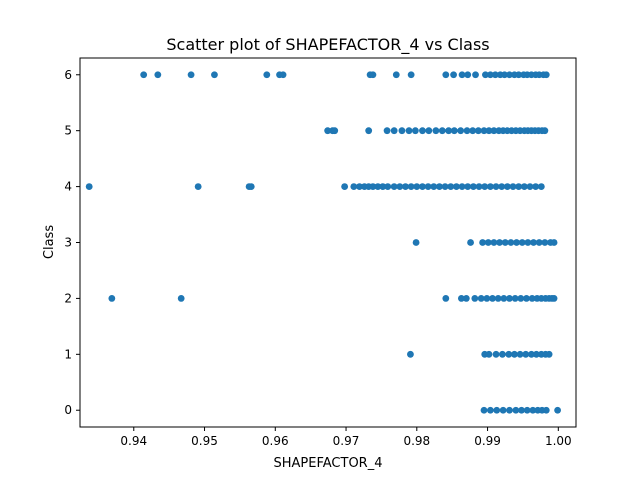 This screenshot has width=640, height=480. I want to click on y-tick-label: 4, so click(68, 187).